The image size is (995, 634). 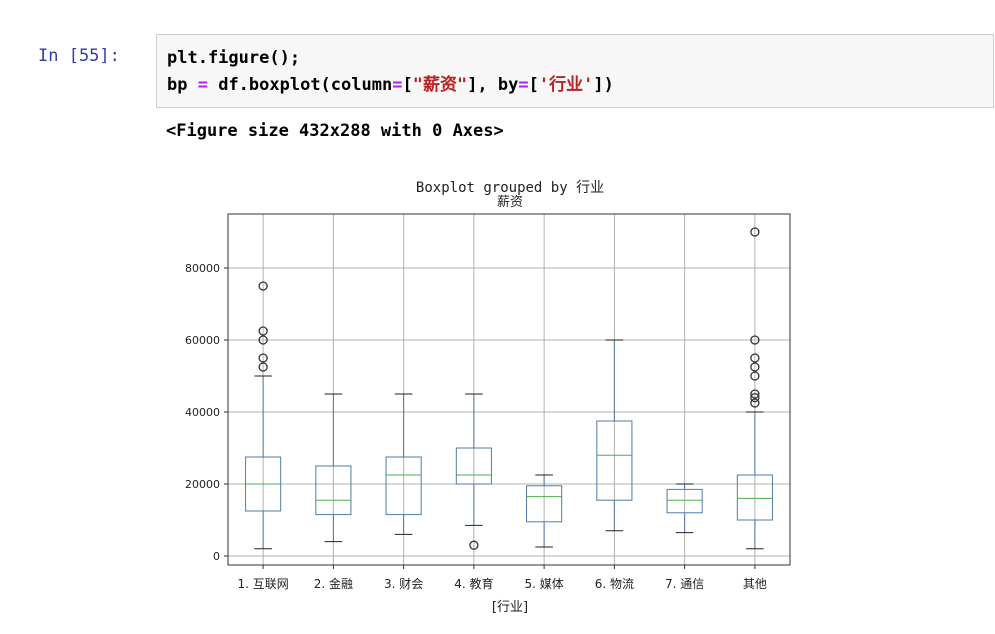 I want to click on y-axis: 0 20000 40000 60000 80000, so click(x=206, y=412).